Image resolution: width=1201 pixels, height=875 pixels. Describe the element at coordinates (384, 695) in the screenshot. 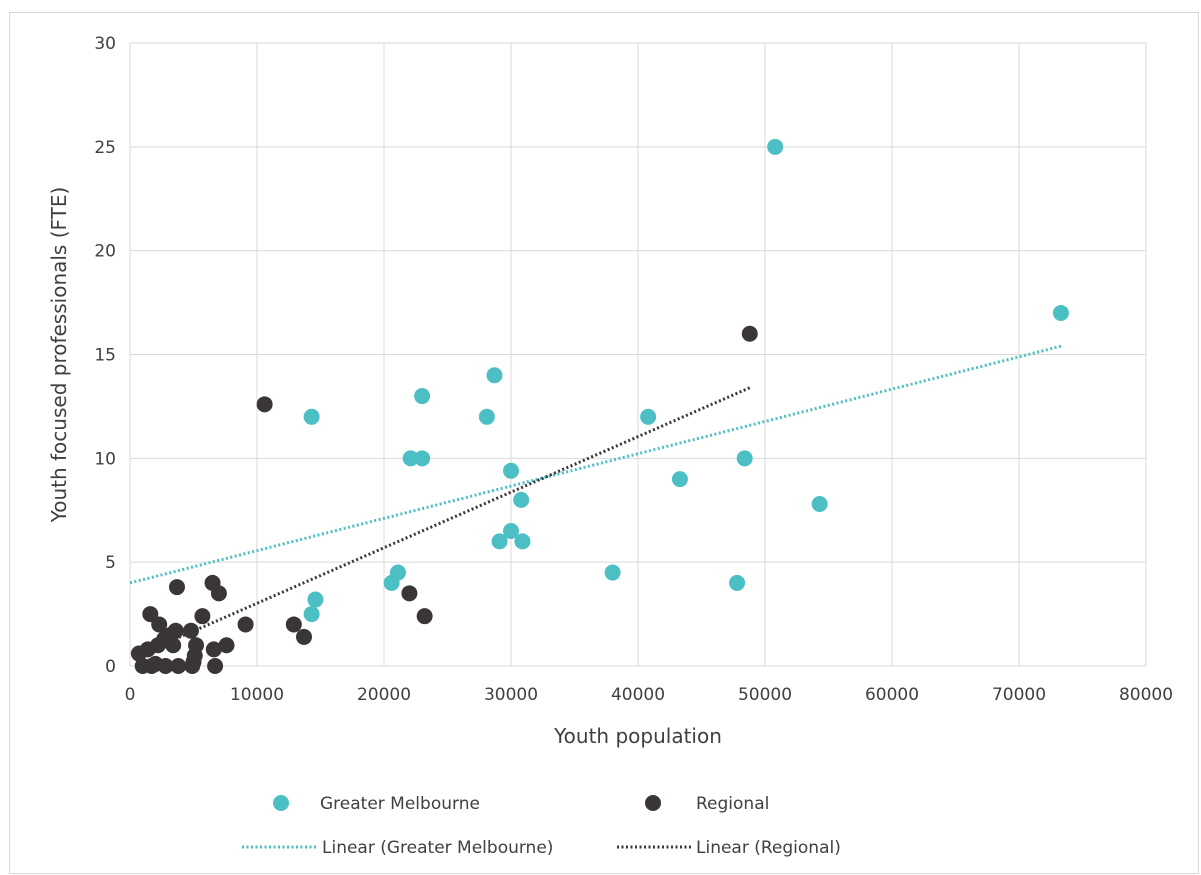

I see `x-tick-label: 20000` at that location.